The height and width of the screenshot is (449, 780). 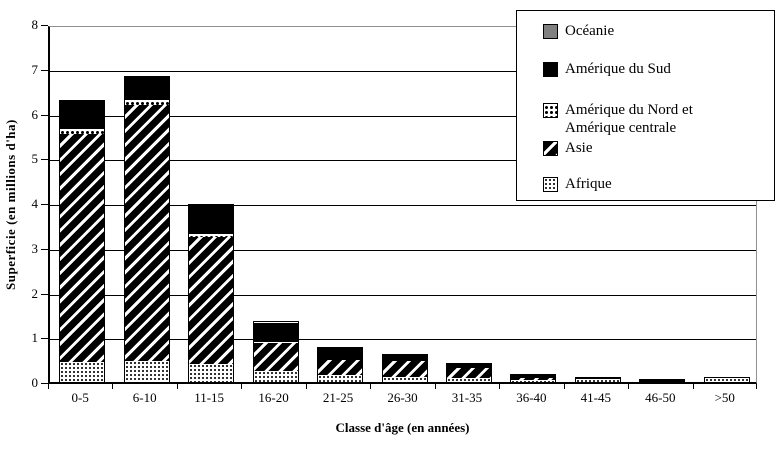 I want to click on nord-swatch-icon, so click(x=550, y=110).